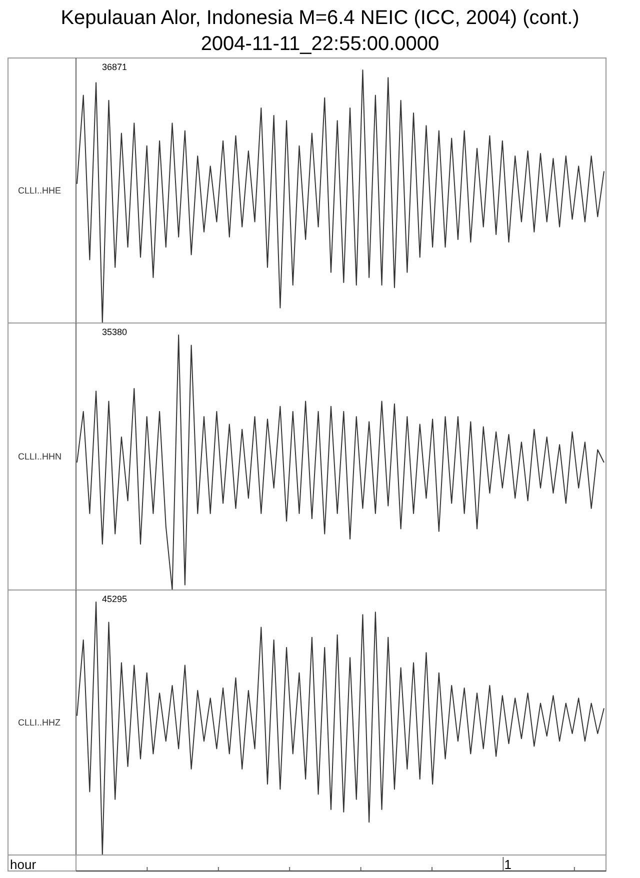  Describe the element at coordinates (320, 44) in the screenshot. I see `chart-subtitle: 2004-11-11_22:55:00.0000` at that location.